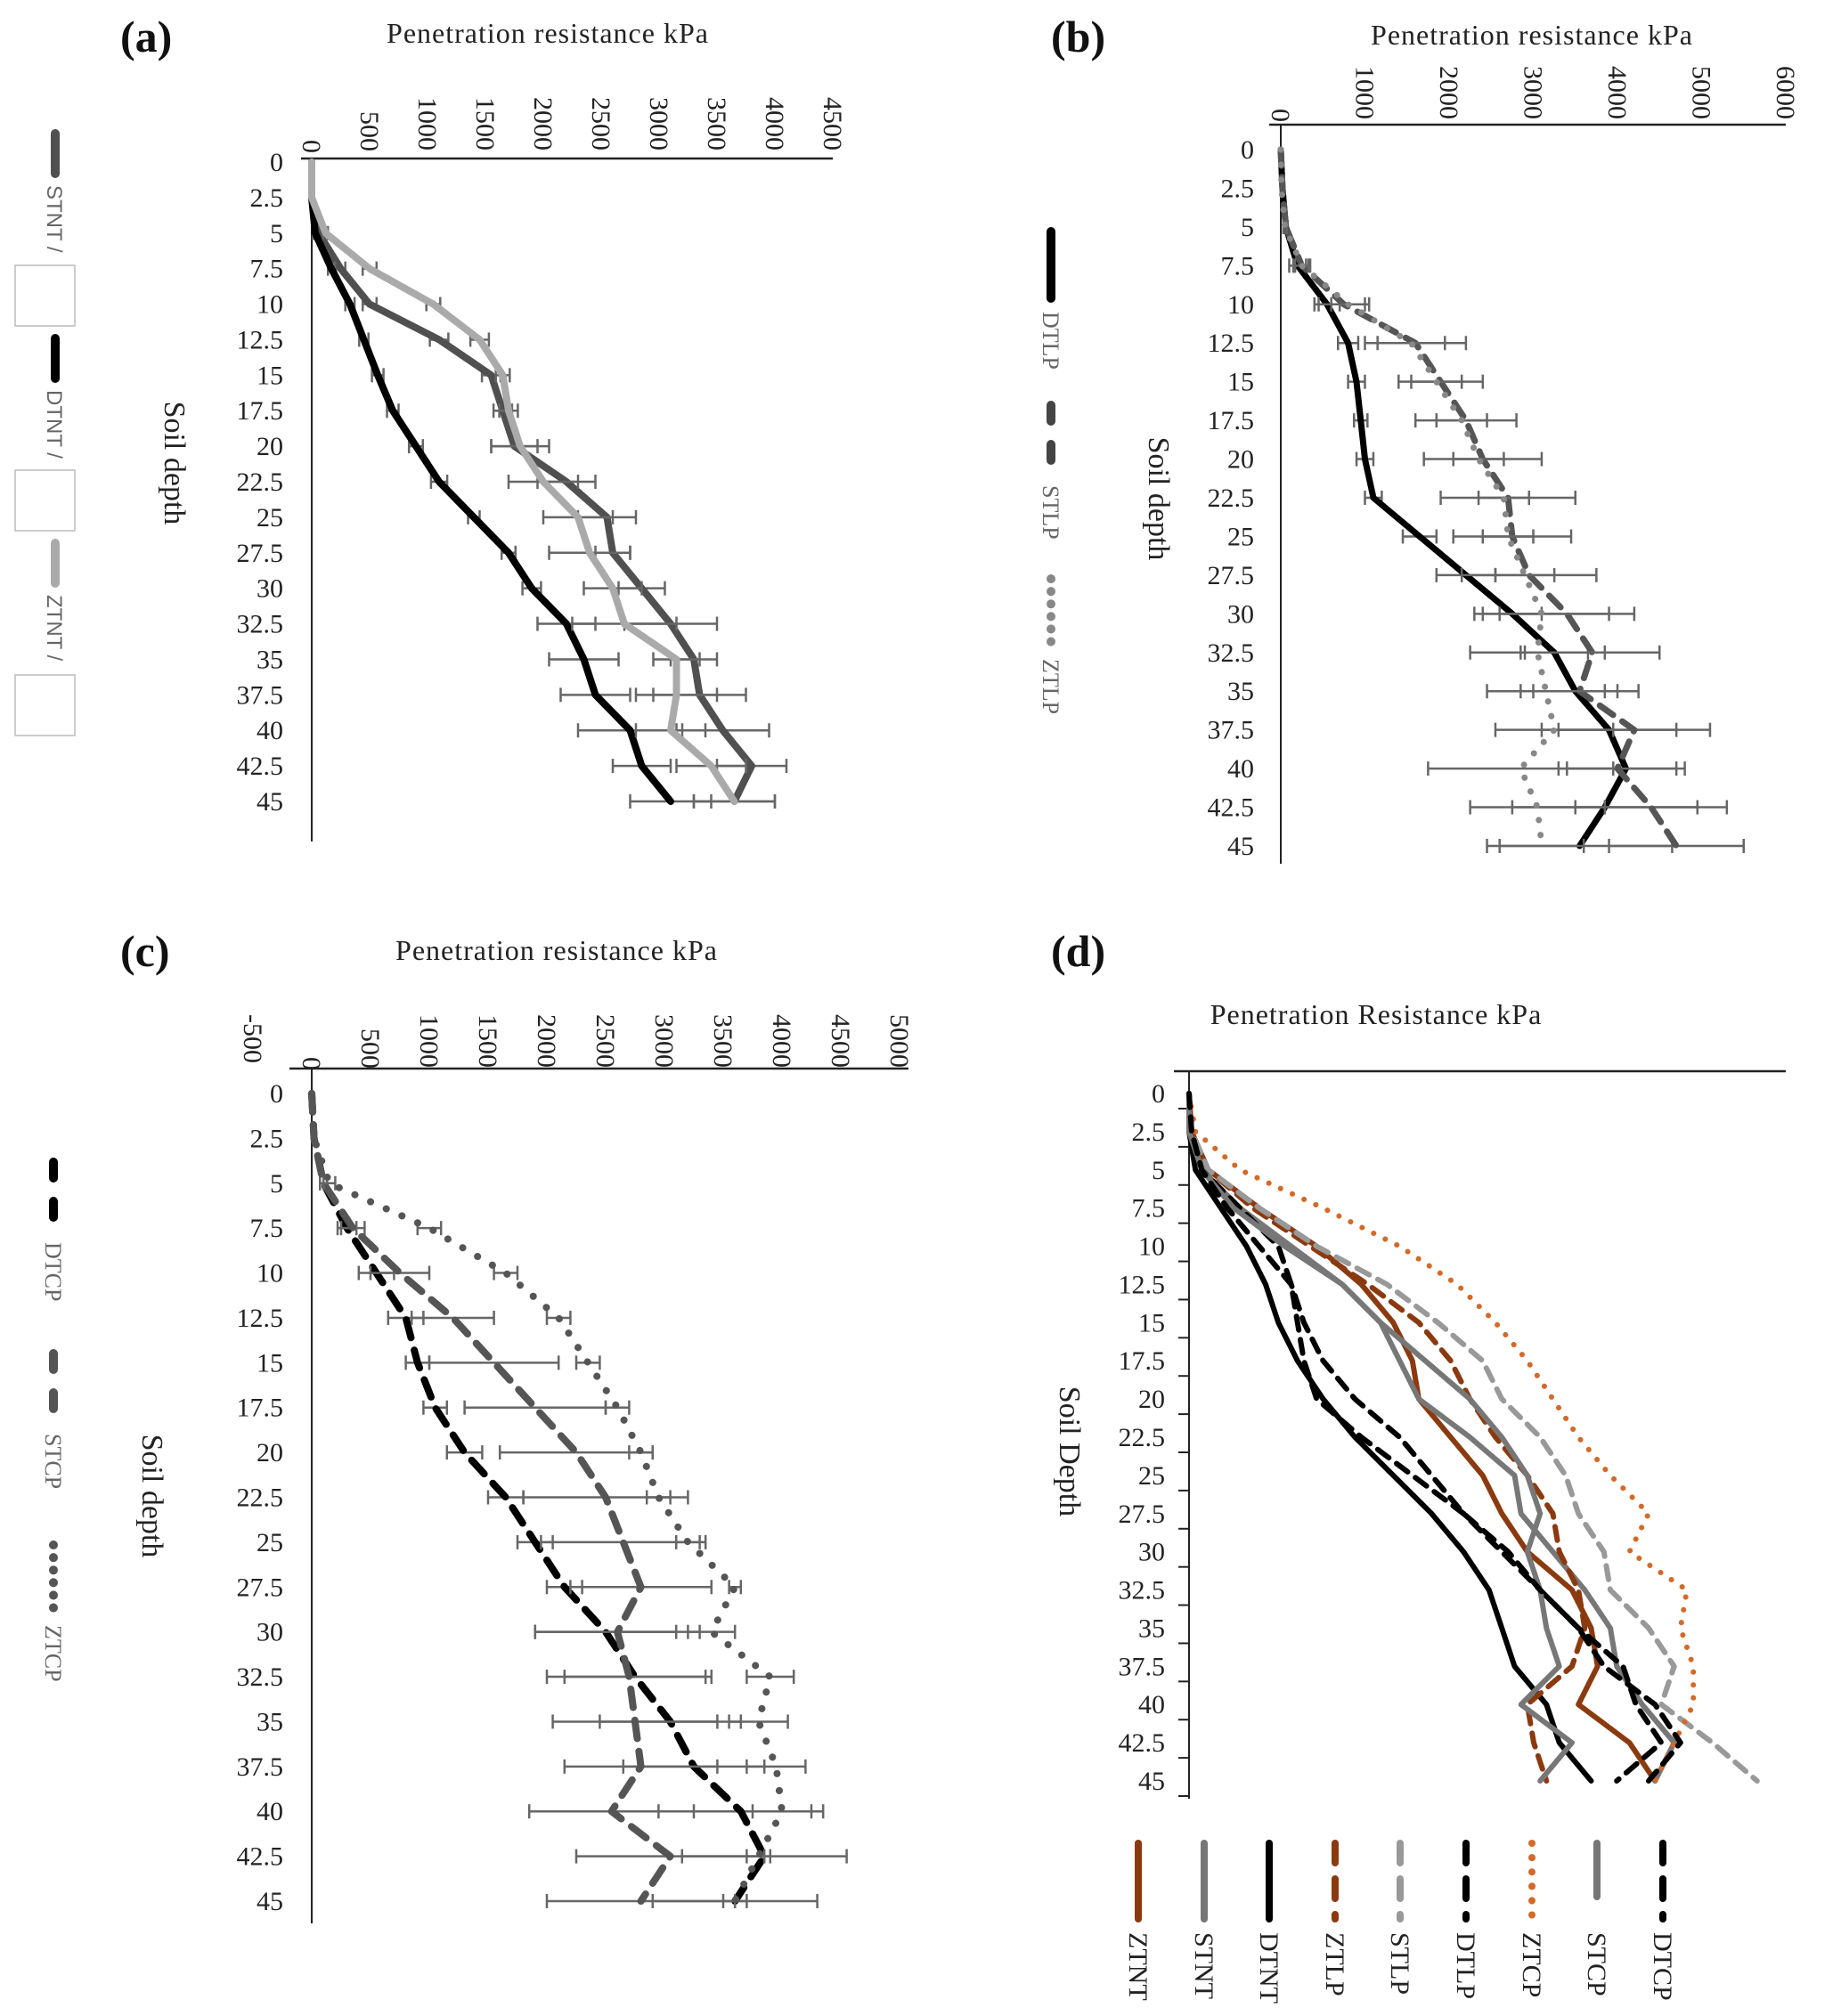 The image size is (1841, 2016). Describe the element at coordinates (1203, 1965) in the screenshot. I see `legend-label: STNT` at that location.